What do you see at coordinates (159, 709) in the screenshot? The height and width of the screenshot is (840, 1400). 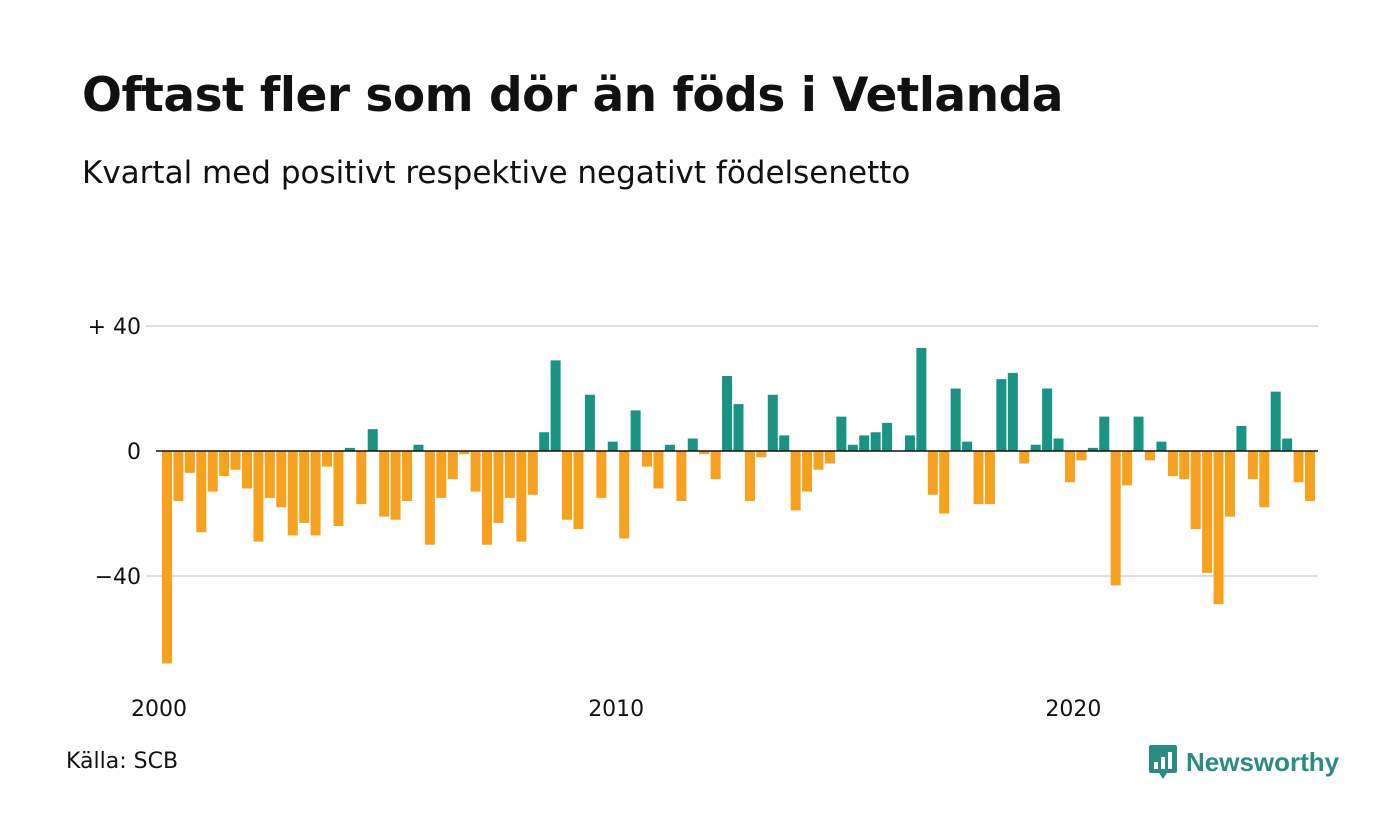 I see `x-tick-label: 2000` at bounding box center [159, 709].